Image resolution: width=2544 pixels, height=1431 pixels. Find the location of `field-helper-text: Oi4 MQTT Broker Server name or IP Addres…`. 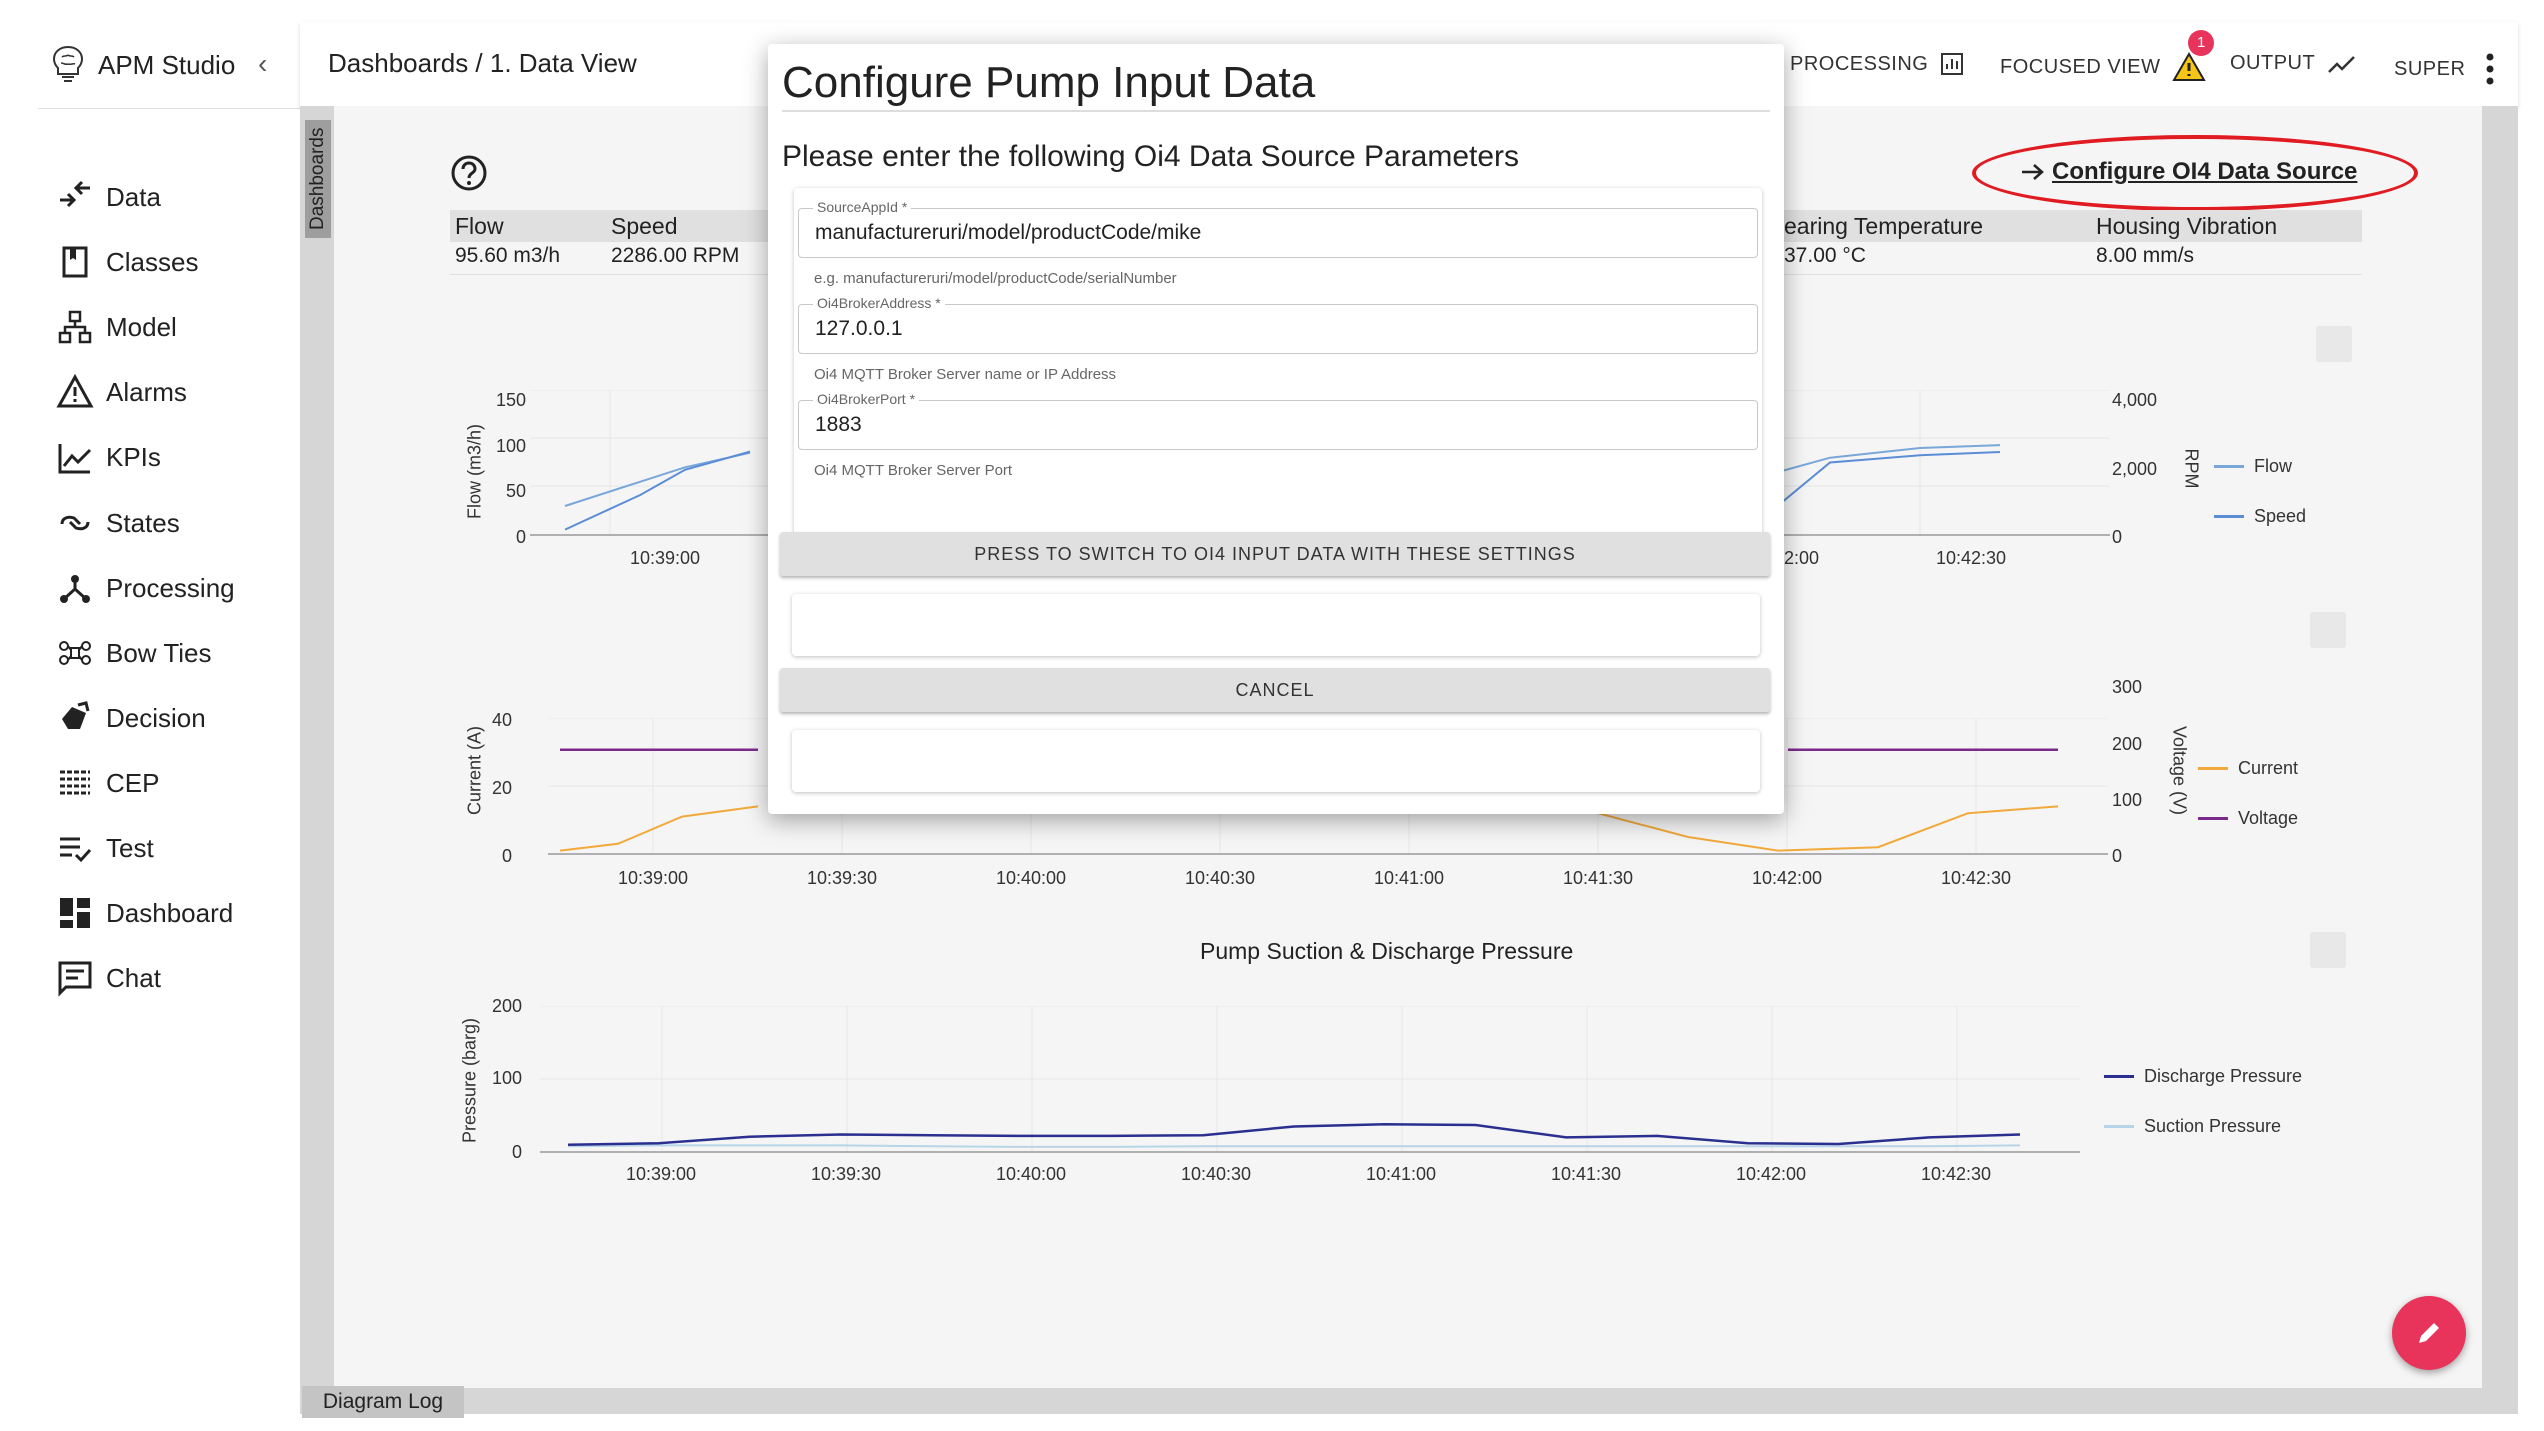

field-helper-text: Oi4 MQTT Broker Server name or IP Addres… is located at coordinates (965, 374).